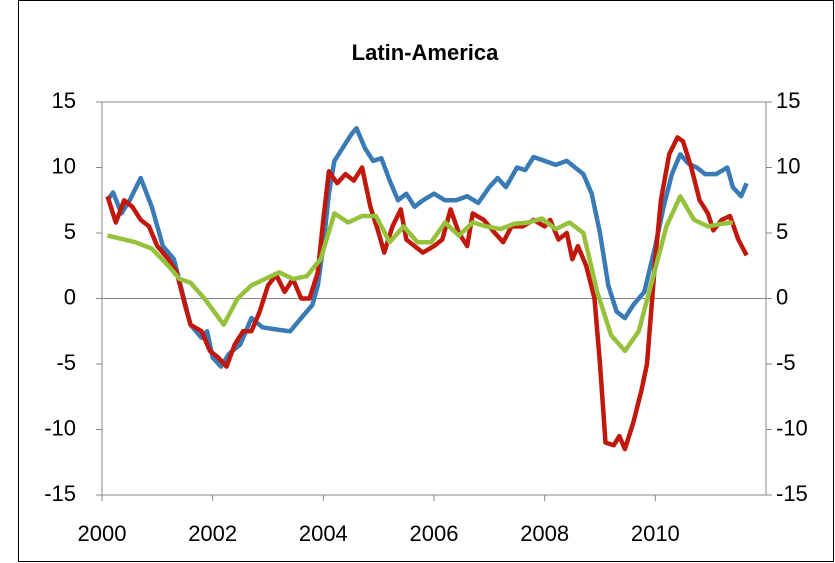 Image resolution: width=835 pixels, height=563 pixels. I want to click on x-tick-label: 2010, so click(655, 533).